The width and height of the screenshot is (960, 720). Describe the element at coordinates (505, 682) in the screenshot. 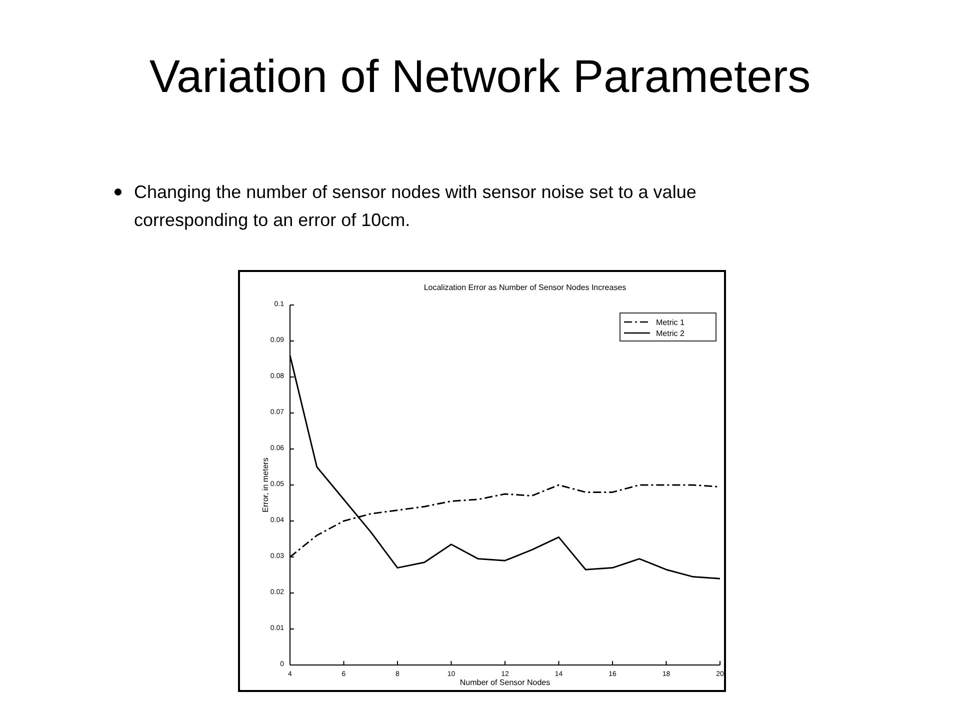

I see `x-axis-title: Number of Sensor Nodes` at that location.